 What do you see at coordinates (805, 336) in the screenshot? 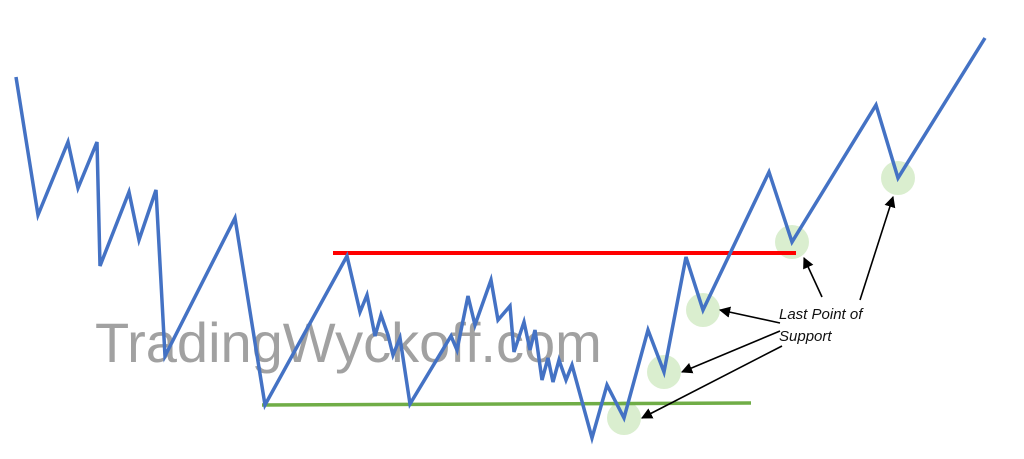
I see `annotation-line-2: Support` at bounding box center [805, 336].